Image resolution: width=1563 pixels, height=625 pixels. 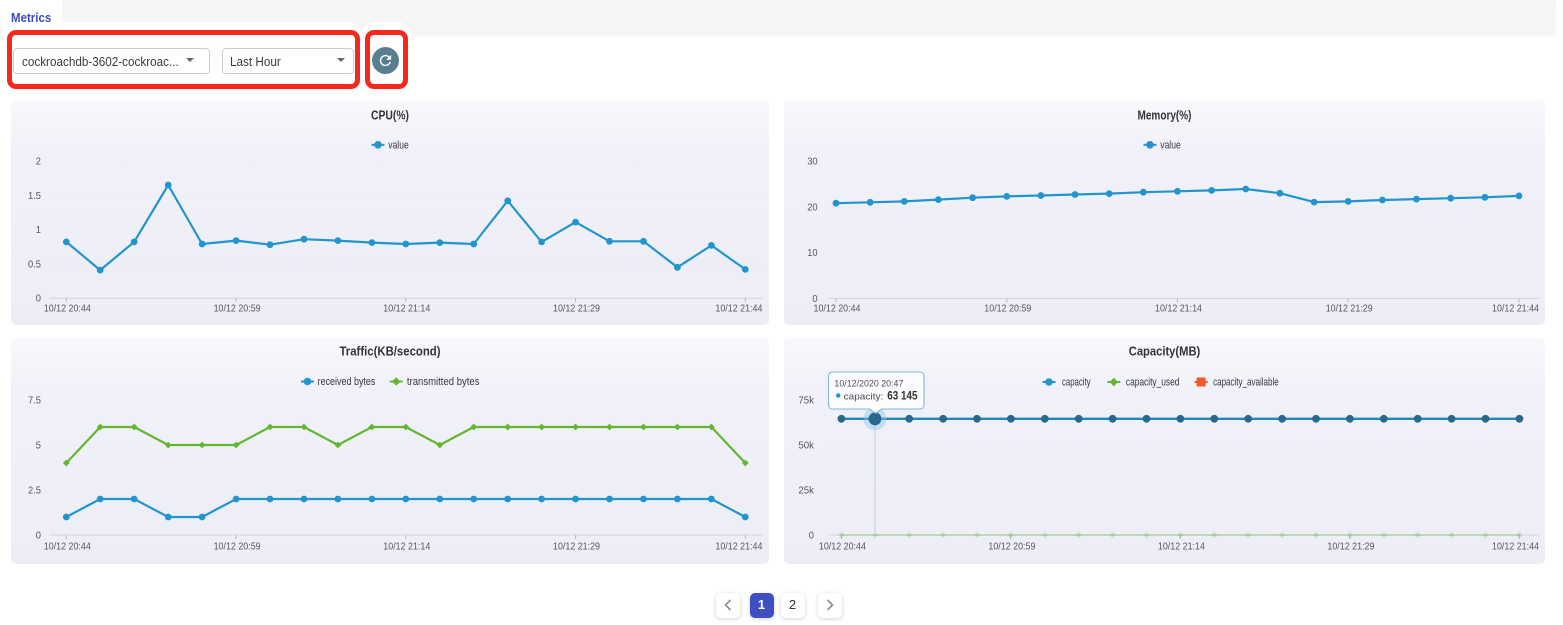 I want to click on svg-text: 2.5, so click(x=34, y=491).